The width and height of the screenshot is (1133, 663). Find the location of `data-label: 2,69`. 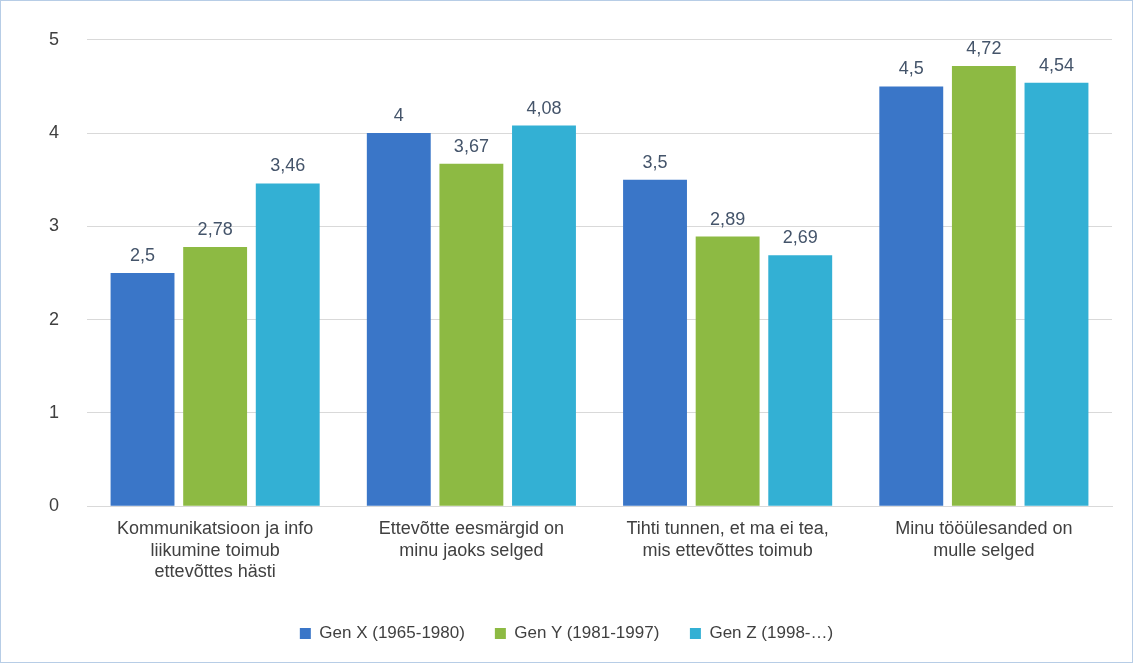

data-label: 2,69 is located at coordinates (800, 237).